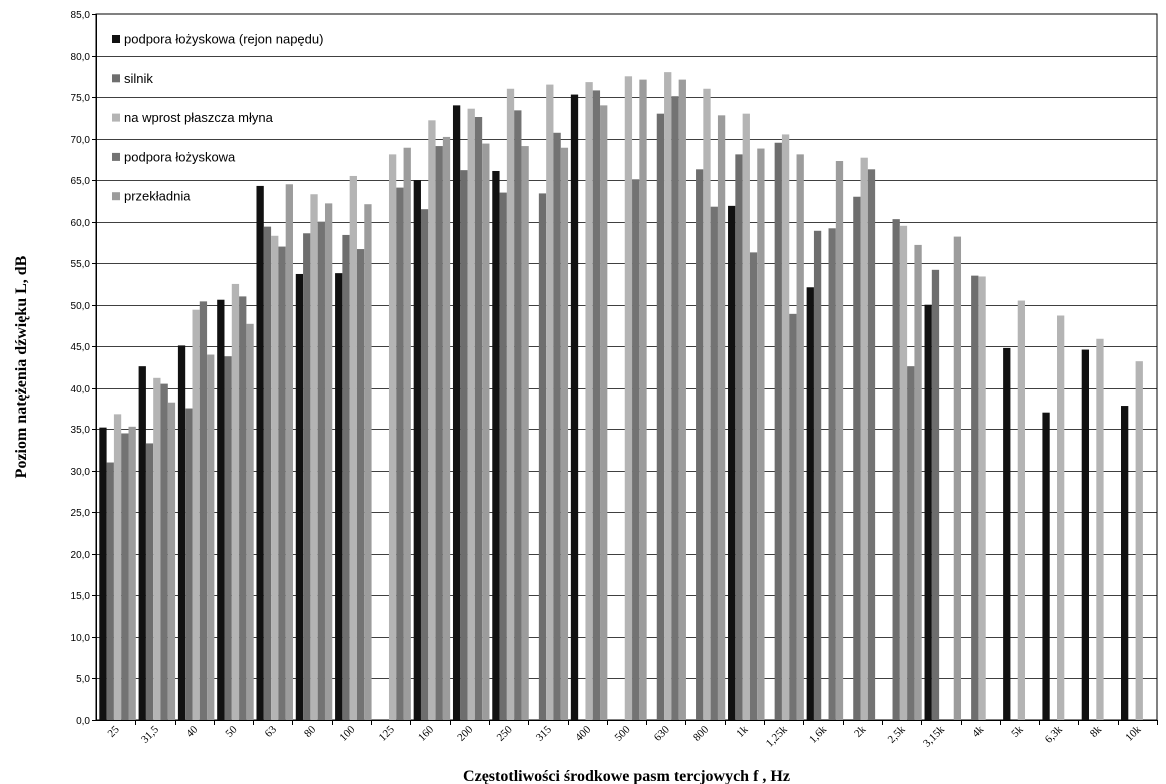  I want to click on y-tick-label: 85,0, so click(81, 15).